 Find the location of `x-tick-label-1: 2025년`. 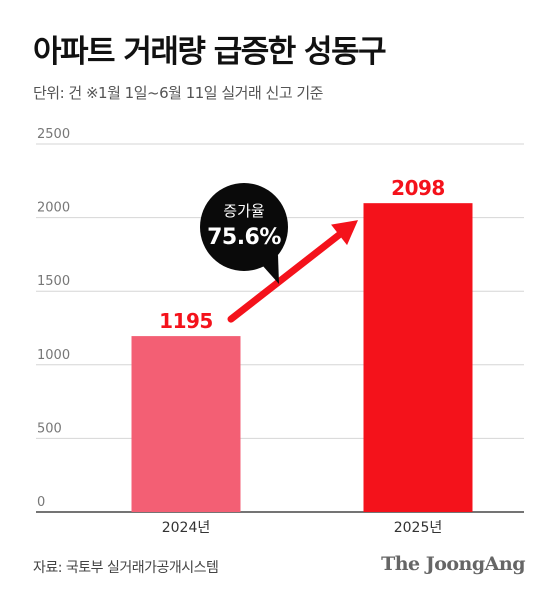

x-tick-label-1: 2025년 is located at coordinates (418, 528).